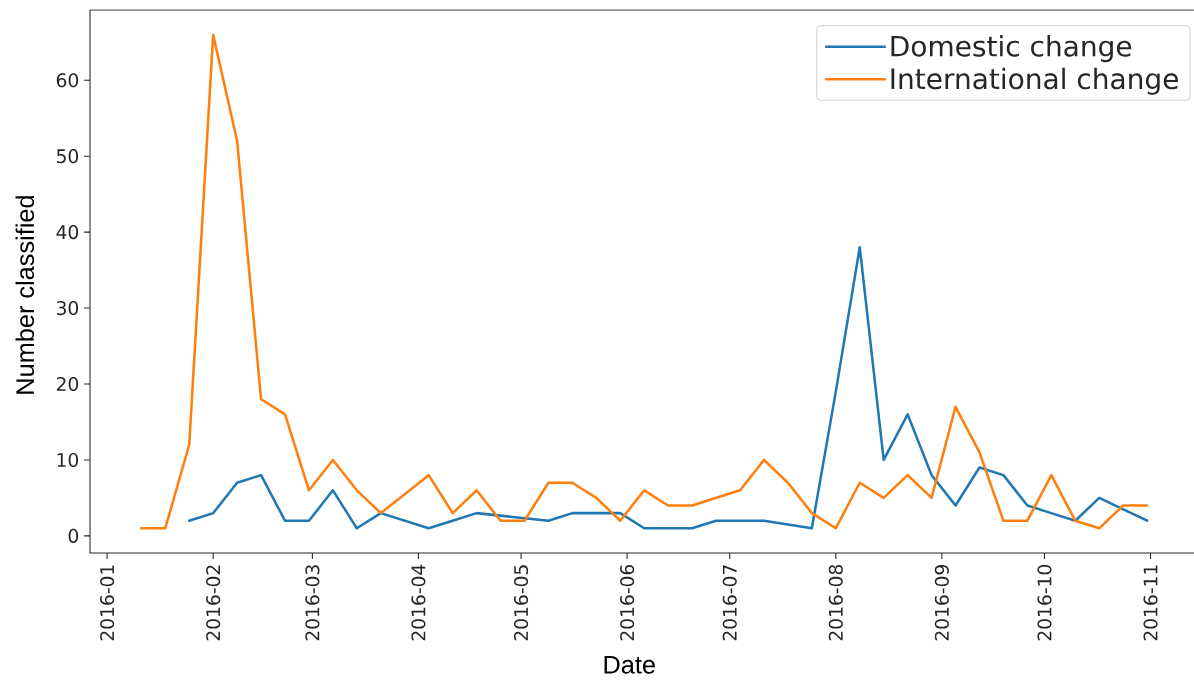 This screenshot has height=680, width=1194. What do you see at coordinates (25, 295) in the screenshot?
I see `y-axis-title: Number classified` at bounding box center [25, 295].